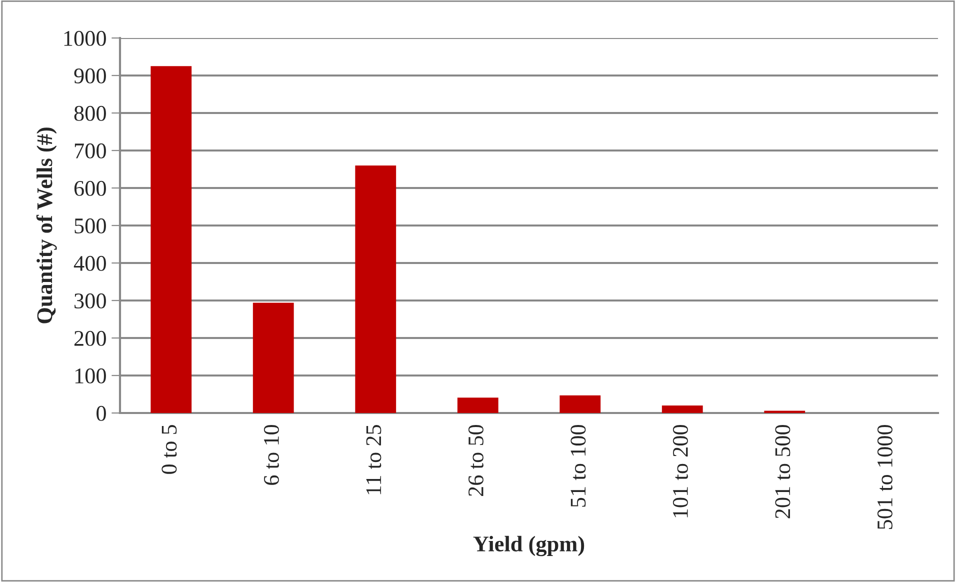 Image resolution: width=956 pixels, height=582 pixels. What do you see at coordinates (169, 449) in the screenshot?
I see `x-tick-label: 0 to 5` at bounding box center [169, 449].